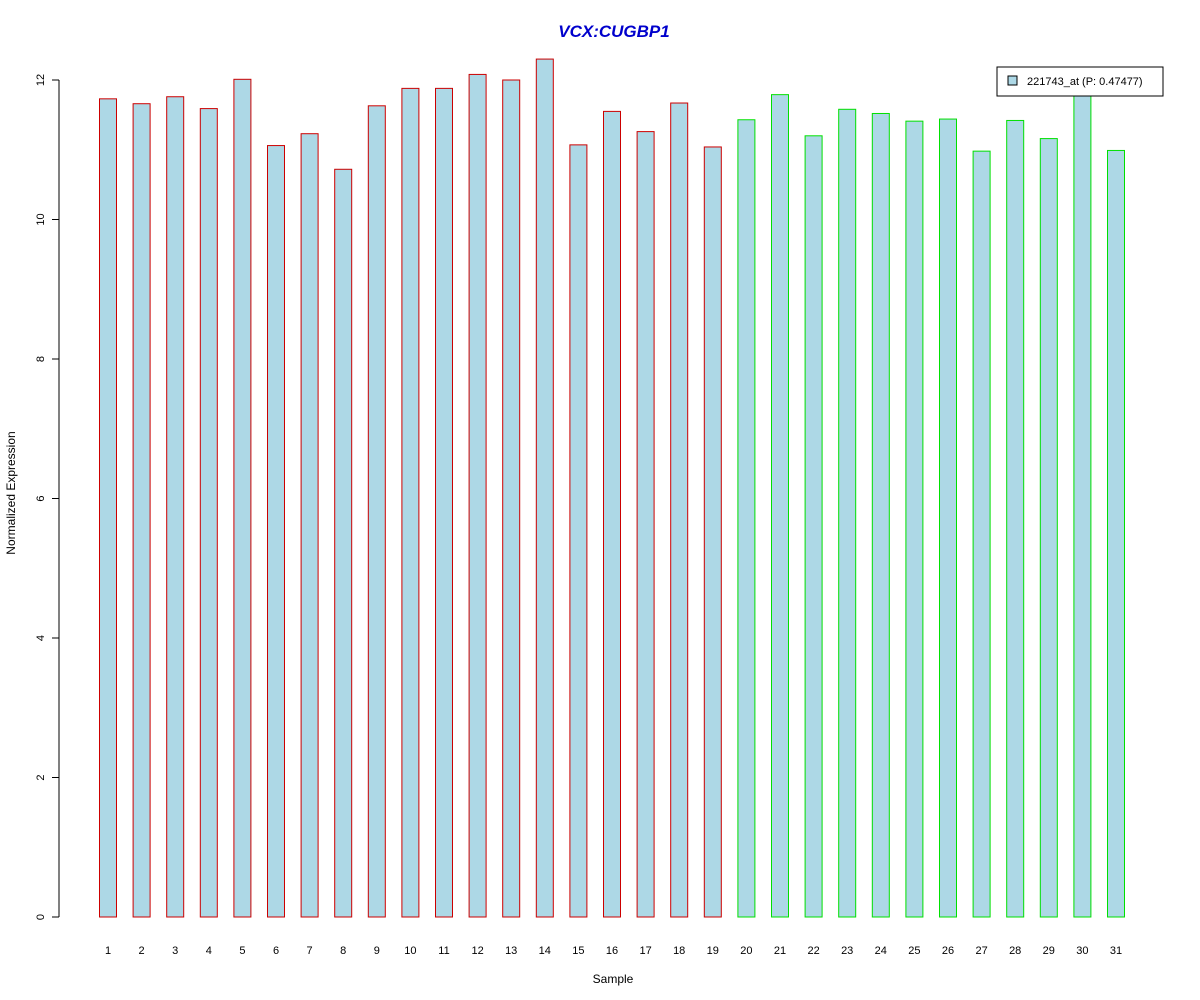 The width and height of the screenshot is (1200, 1000). What do you see at coordinates (377, 951) in the screenshot?
I see `x-tick-label: 9` at bounding box center [377, 951].